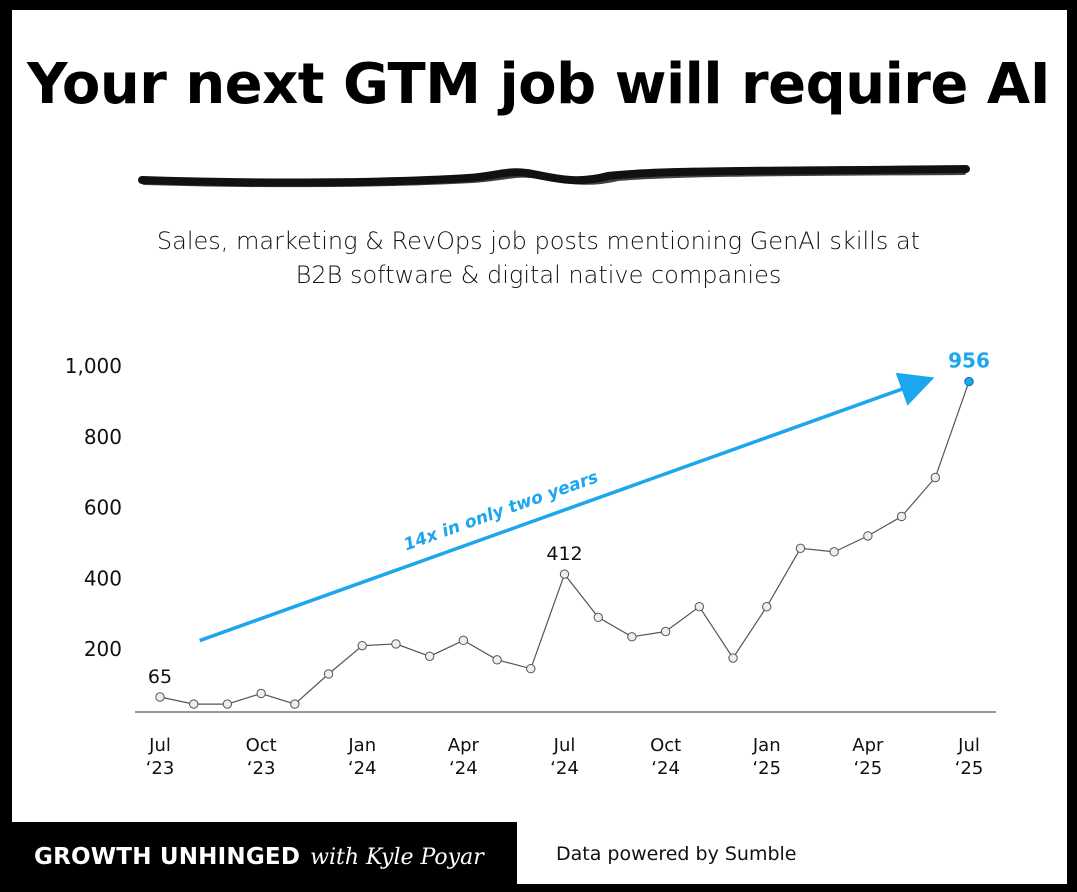 This screenshot has height=892, width=1077. Describe the element at coordinates (103, 508) in the screenshot. I see `y-tick-label: 600` at that location.